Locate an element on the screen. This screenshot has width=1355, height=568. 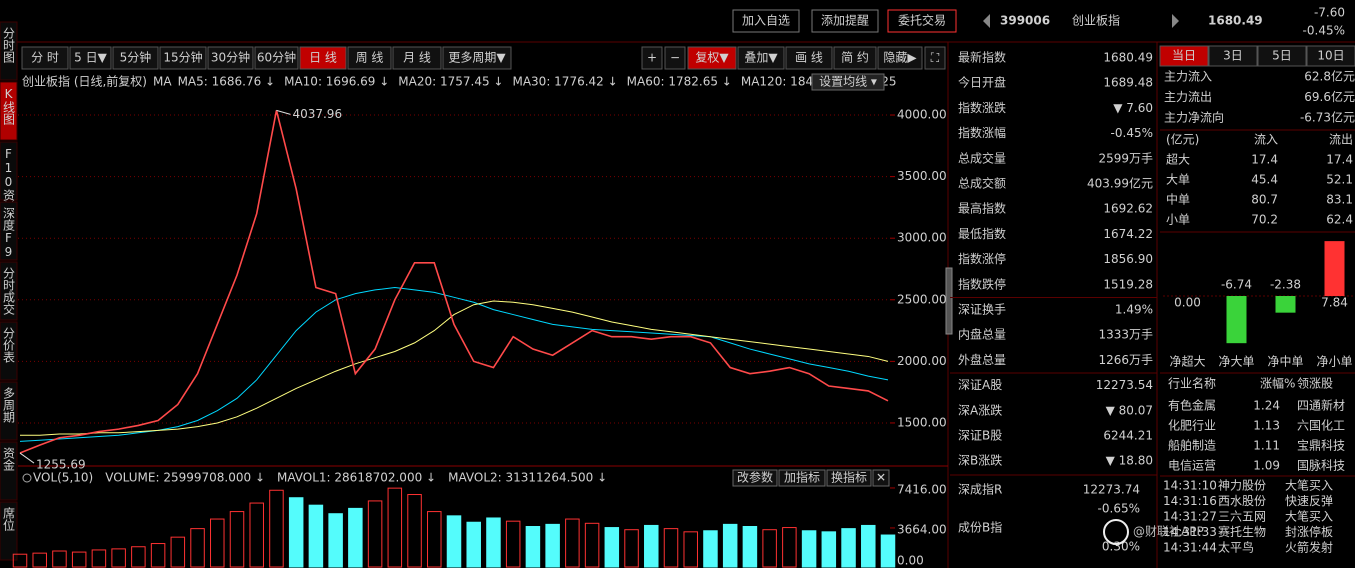
flow-cell: 小单 is located at coordinates (1178, 220).